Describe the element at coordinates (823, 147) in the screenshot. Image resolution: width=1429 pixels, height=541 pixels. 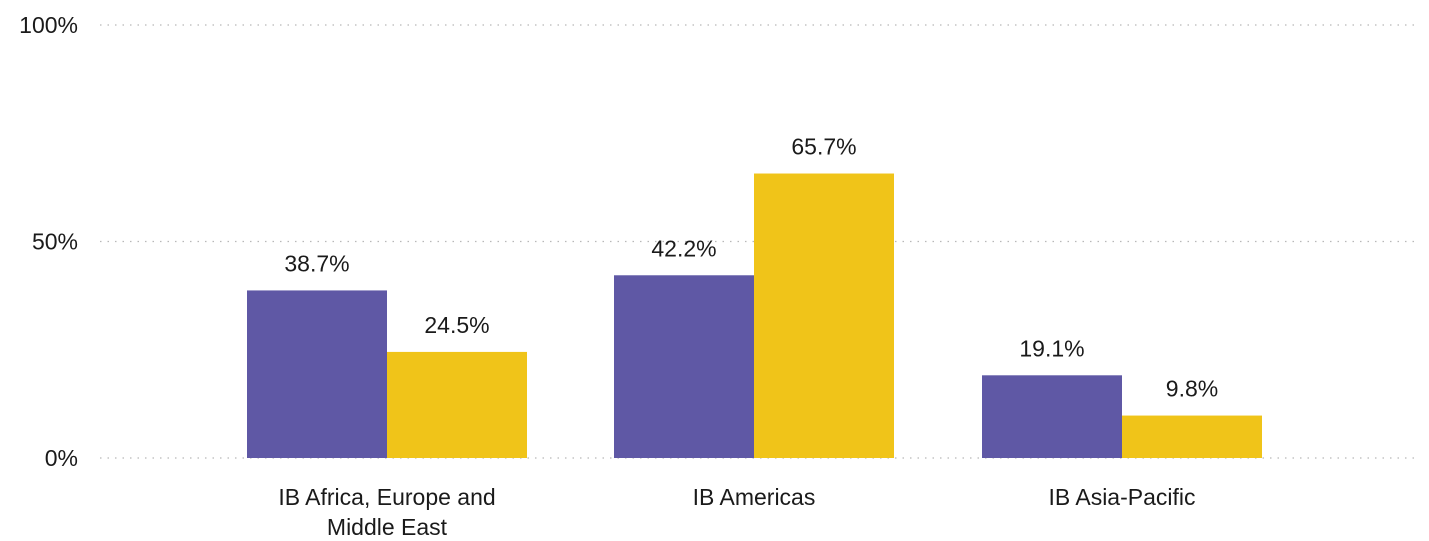
I see `data-label: 65.7%` at that location.